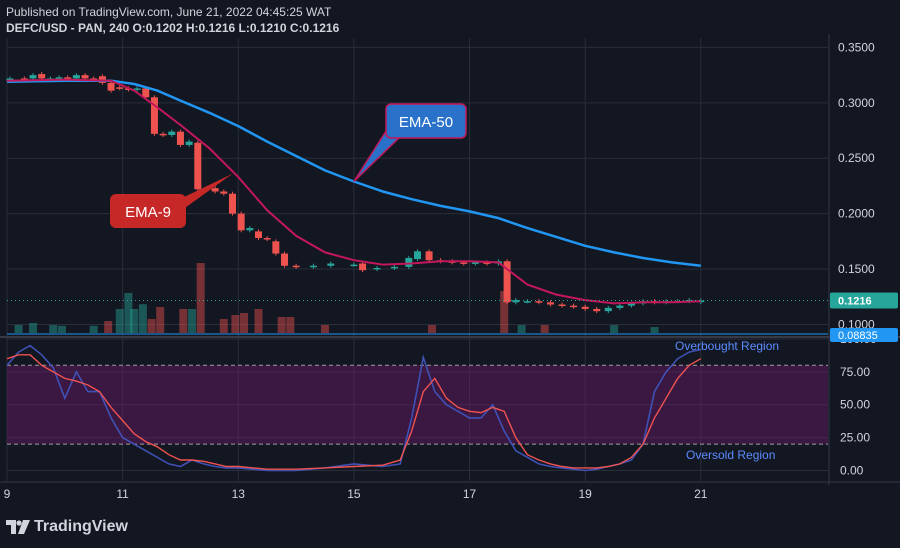 Image resolution: width=900 pixels, height=548 pixels. Describe the element at coordinates (730, 455) in the screenshot. I see `oversold-region-label: Oversold Region` at that location.